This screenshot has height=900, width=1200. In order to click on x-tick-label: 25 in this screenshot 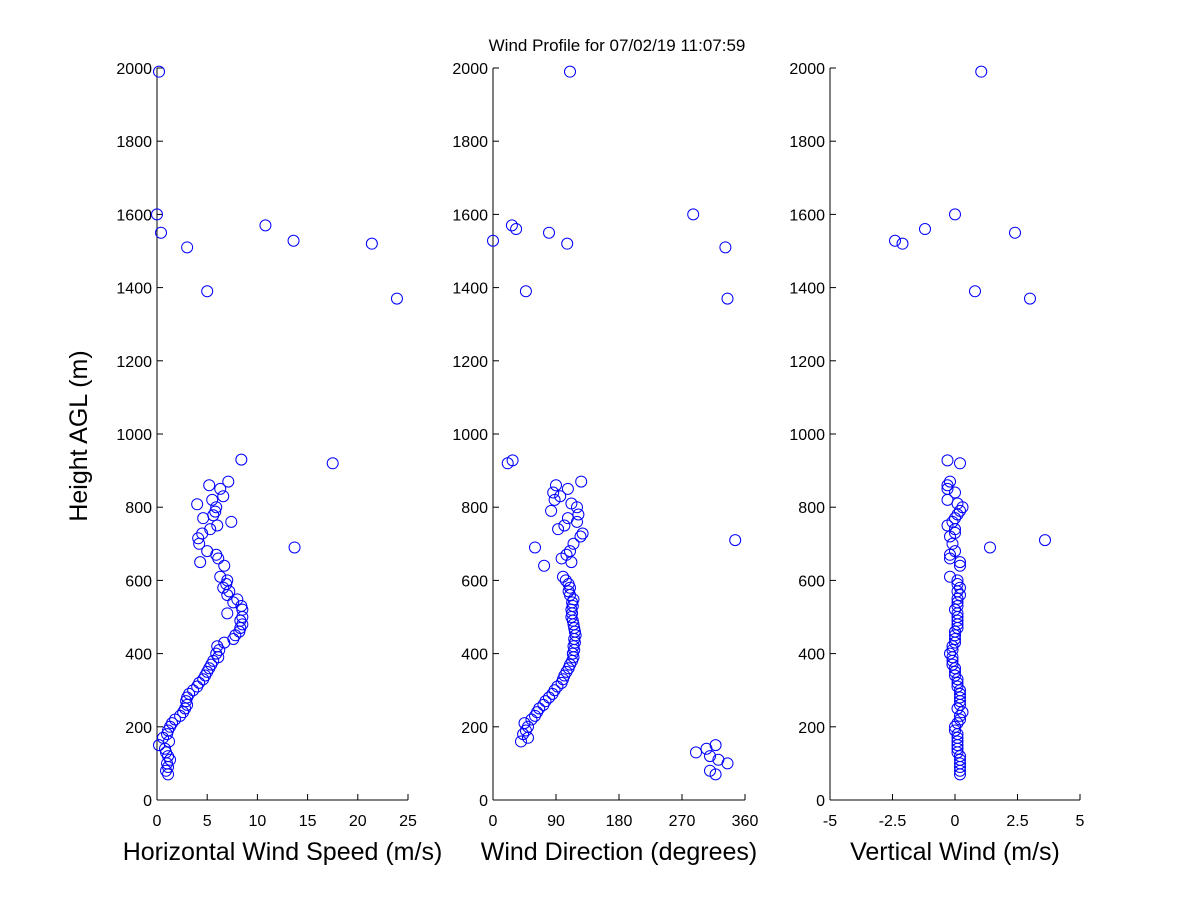, I will do `click(408, 821)`.